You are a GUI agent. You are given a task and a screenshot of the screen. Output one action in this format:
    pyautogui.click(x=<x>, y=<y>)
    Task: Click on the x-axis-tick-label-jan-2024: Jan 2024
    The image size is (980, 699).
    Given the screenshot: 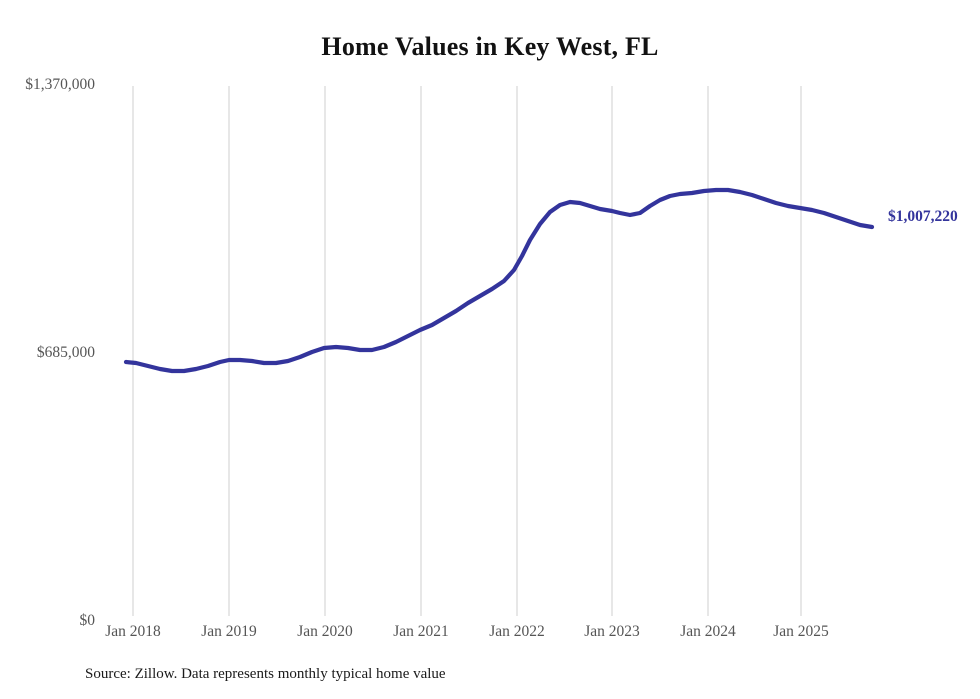 What is the action you would take?
    pyautogui.click(x=708, y=631)
    